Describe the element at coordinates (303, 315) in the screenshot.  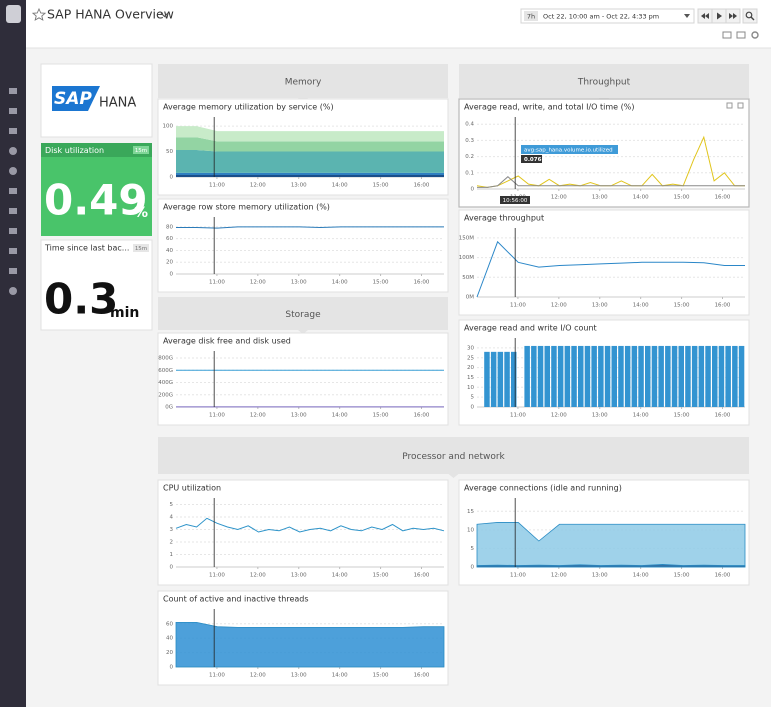
I see `group-title: Storage` at that location.